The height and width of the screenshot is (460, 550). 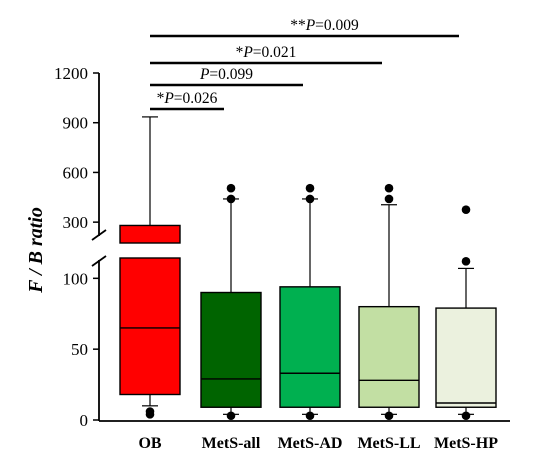 I want to click on box-mets-hp: MetS-HP, so click(x=466, y=328).